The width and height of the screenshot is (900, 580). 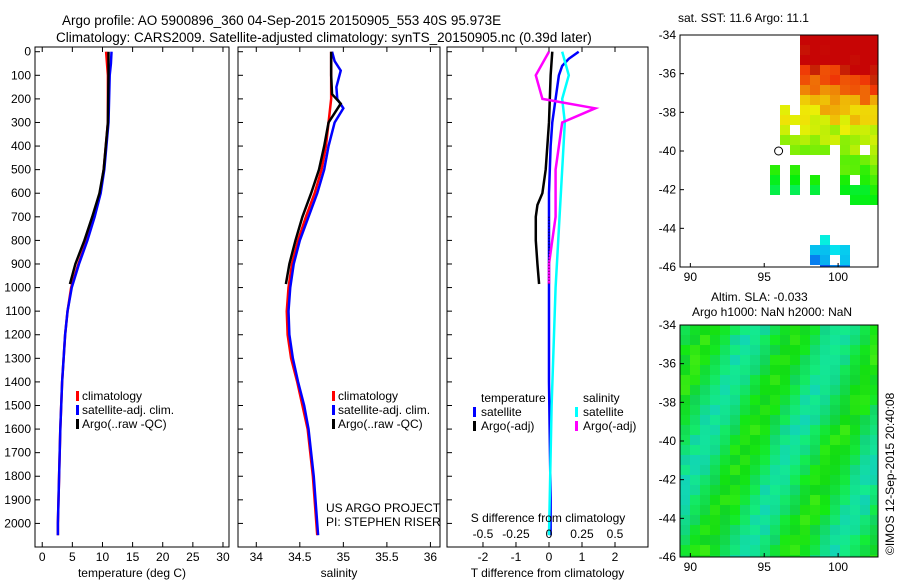 I want to click on map-y-tick-label: -46, so click(x=668, y=267).